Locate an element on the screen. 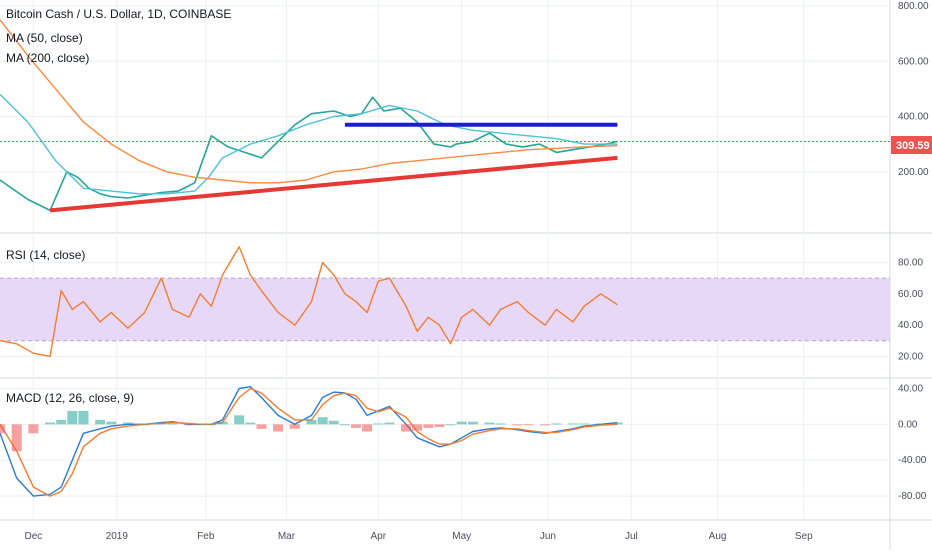 This screenshot has height=555, width=932. last-price-tag is located at coordinates (911, 145).